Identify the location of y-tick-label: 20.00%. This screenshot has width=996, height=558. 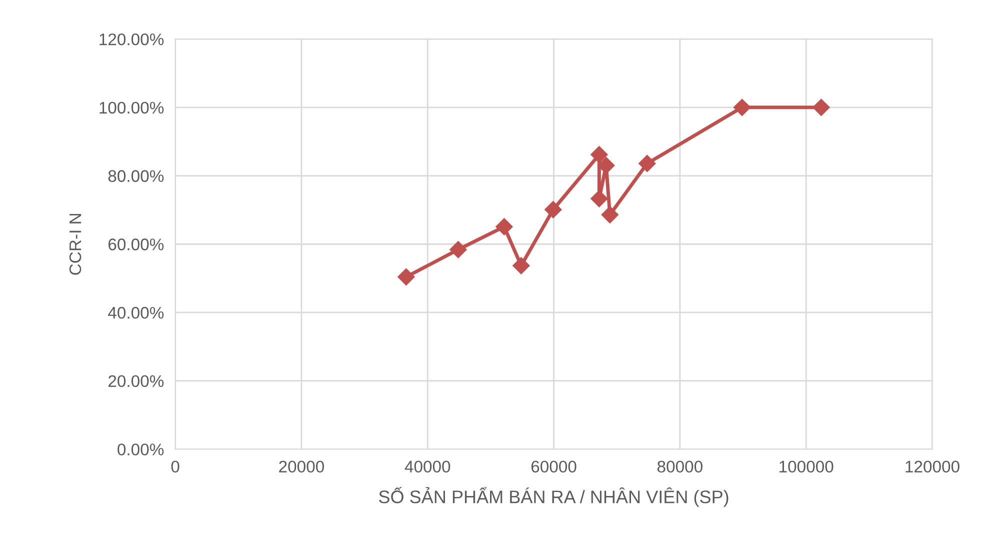
(136, 381).